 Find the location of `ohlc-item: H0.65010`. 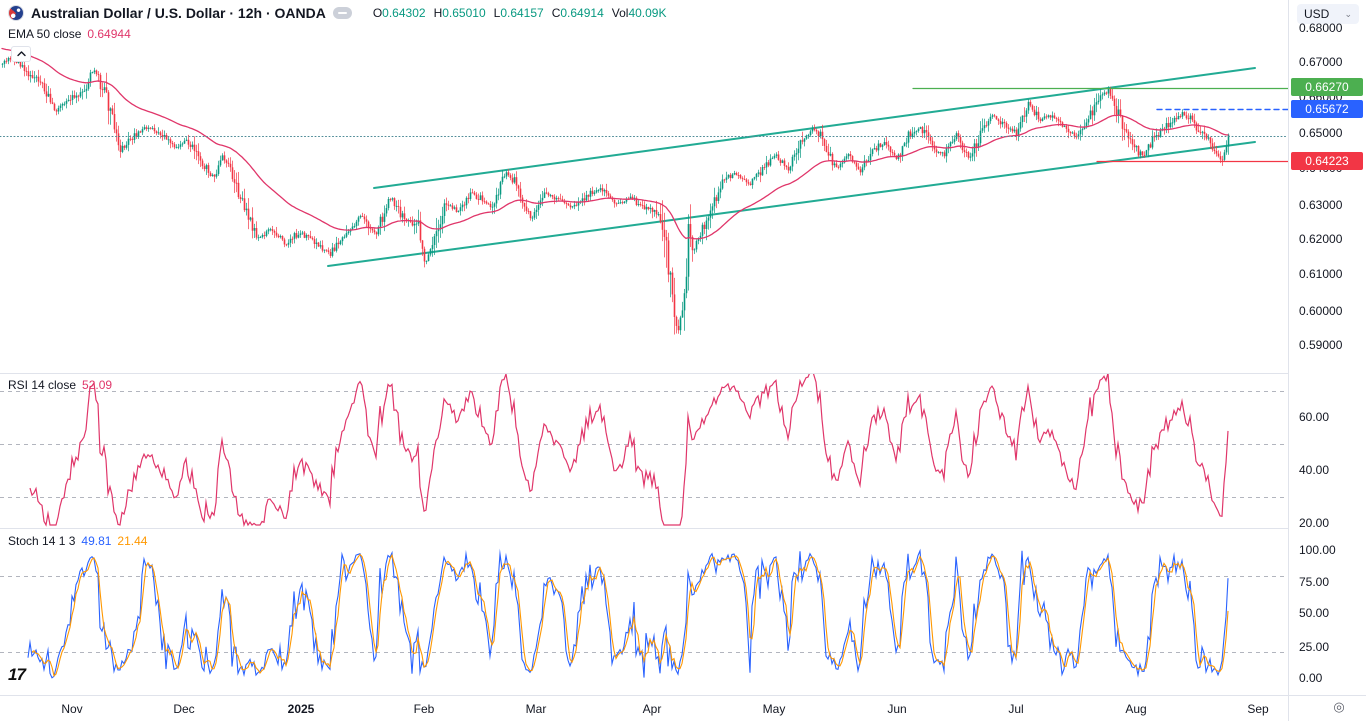

ohlc-item: H0.65010 is located at coordinates (459, 13).